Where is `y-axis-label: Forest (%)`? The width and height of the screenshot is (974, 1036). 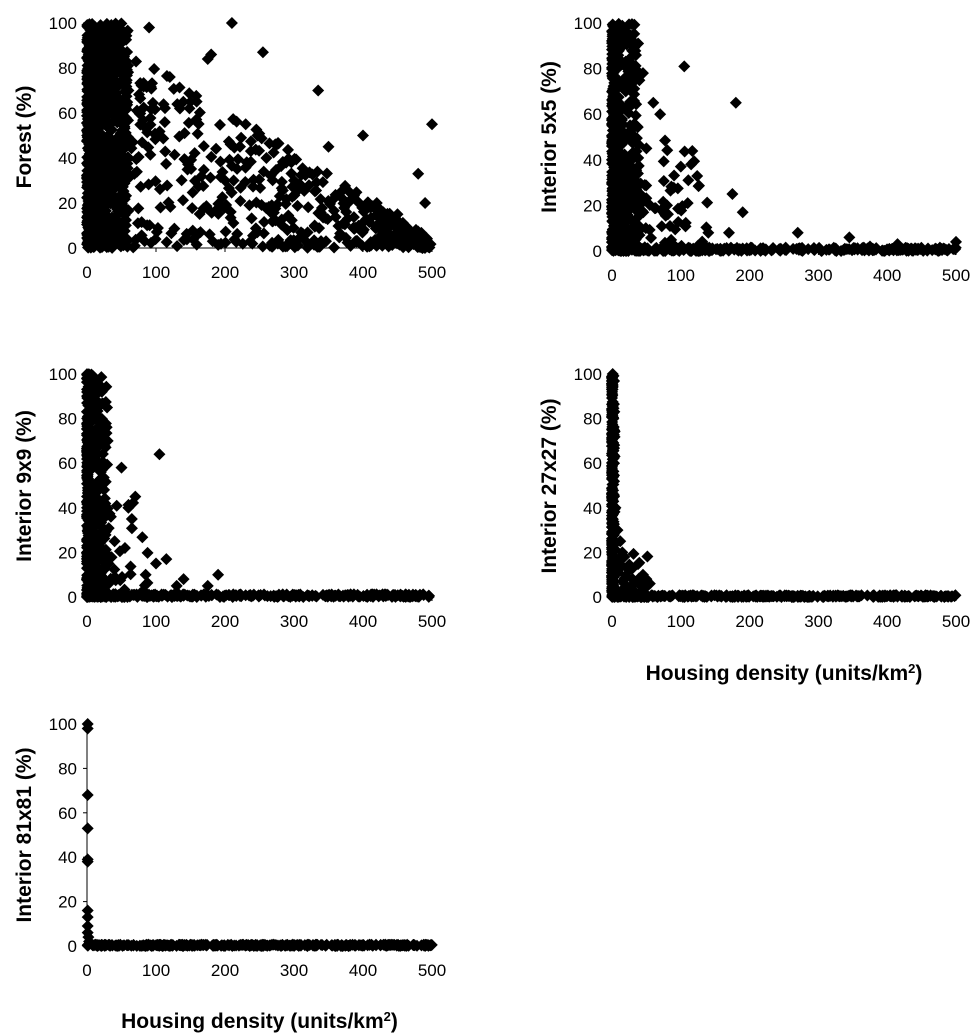
y-axis-label: Forest (%) is located at coordinates (24, 137).